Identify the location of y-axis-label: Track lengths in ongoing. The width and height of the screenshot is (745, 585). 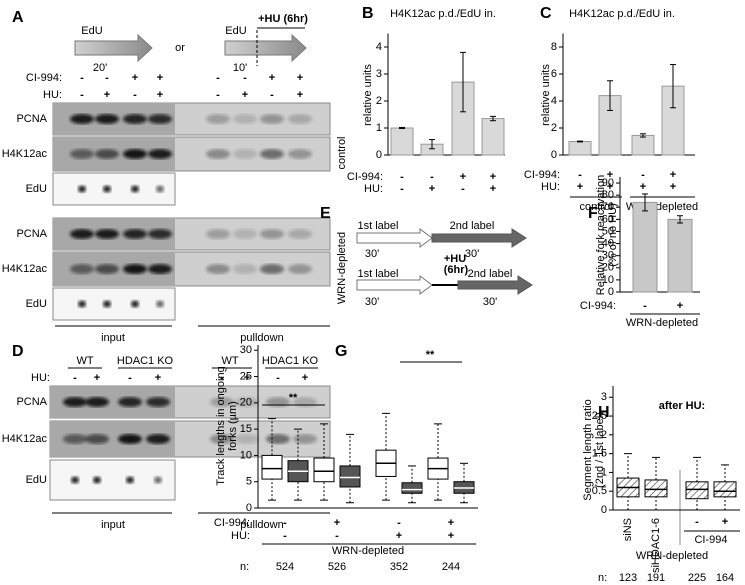
(221, 425).